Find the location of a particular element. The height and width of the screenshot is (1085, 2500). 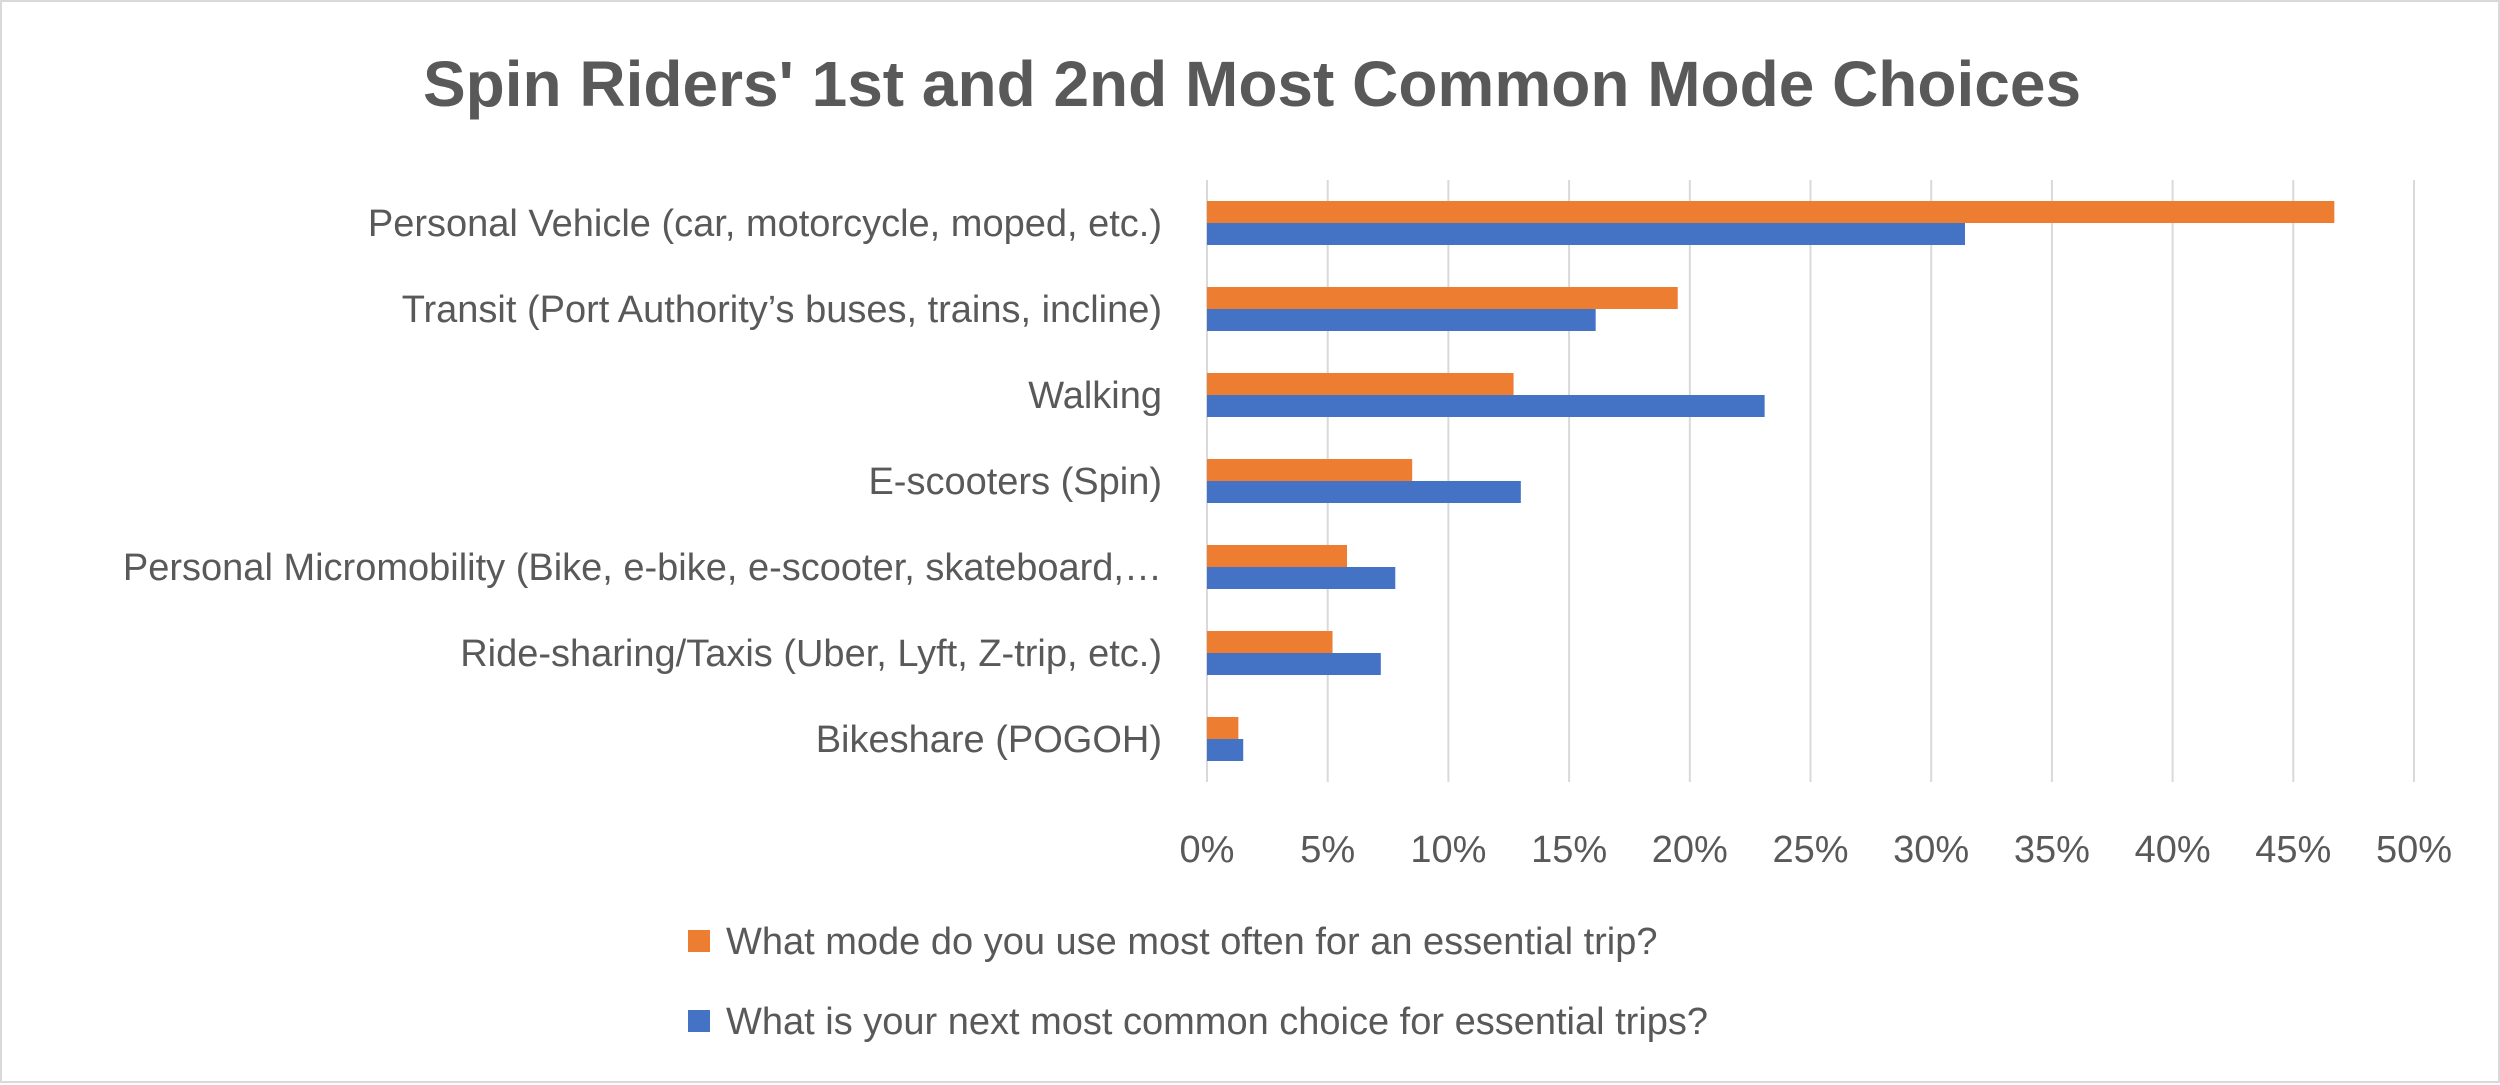

x-axis-tick-labels: 0% 5% 10% 15% 20% 25% 30% 35% 40% 45% 50% is located at coordinates (1816, 850).